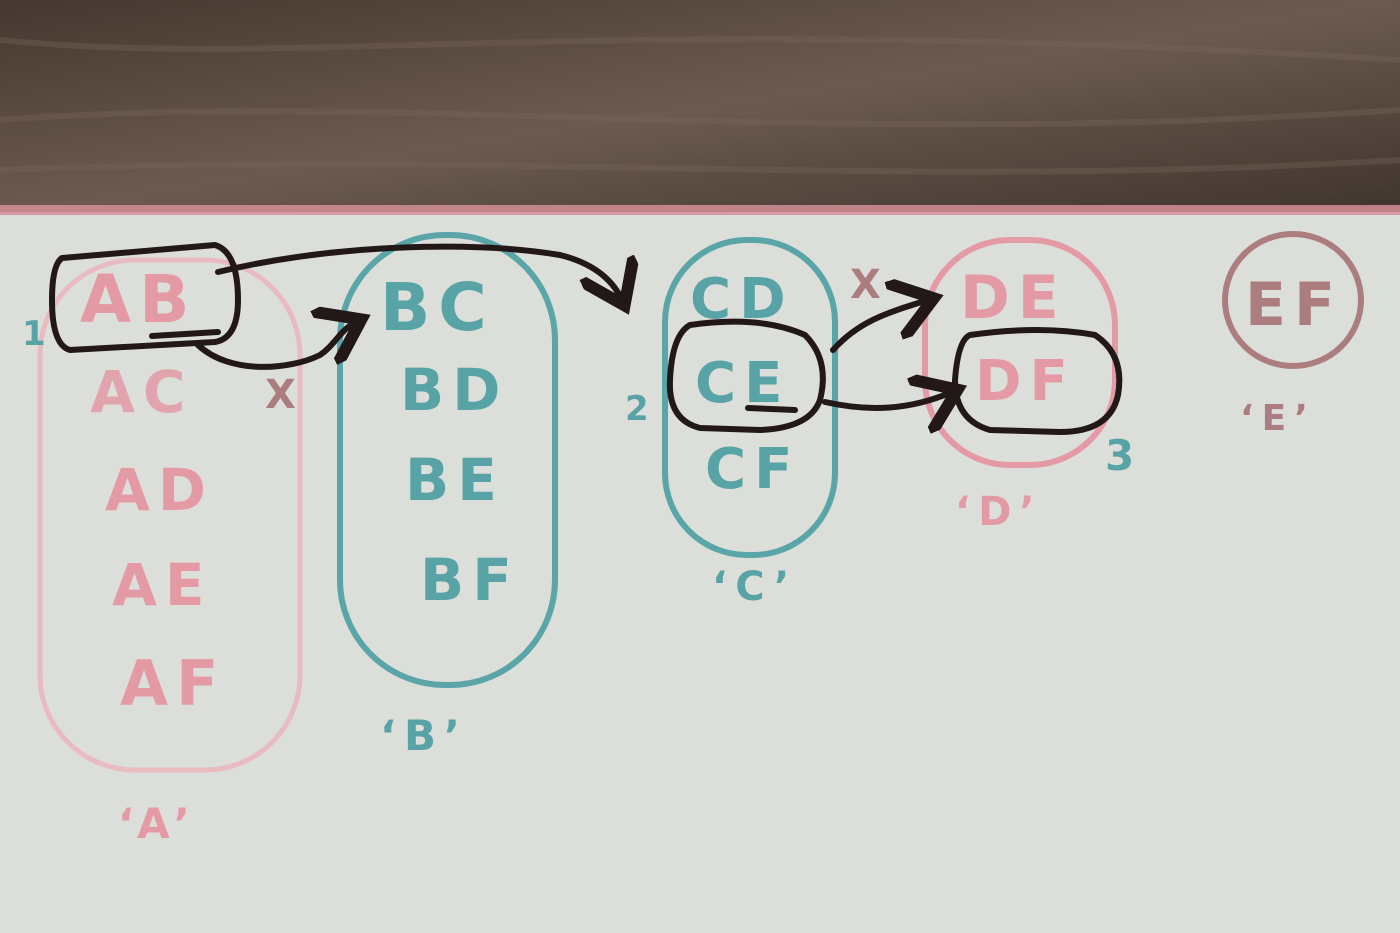  I want to click on group-e: EF ‘E’, so click(1293, 335).